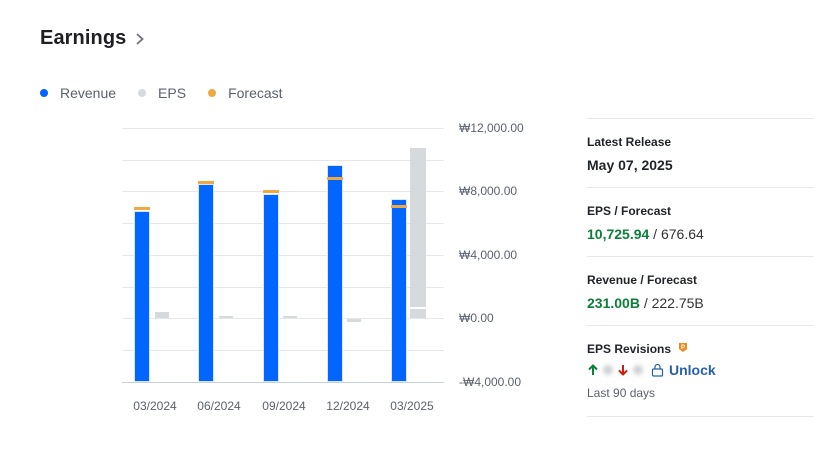 The height and width of the screenshot is (453, 814). Describe the element at coordinates (700, 152) in the screenshot. I see `latest-release-section: Latest Release May 07, 2025` at that location.